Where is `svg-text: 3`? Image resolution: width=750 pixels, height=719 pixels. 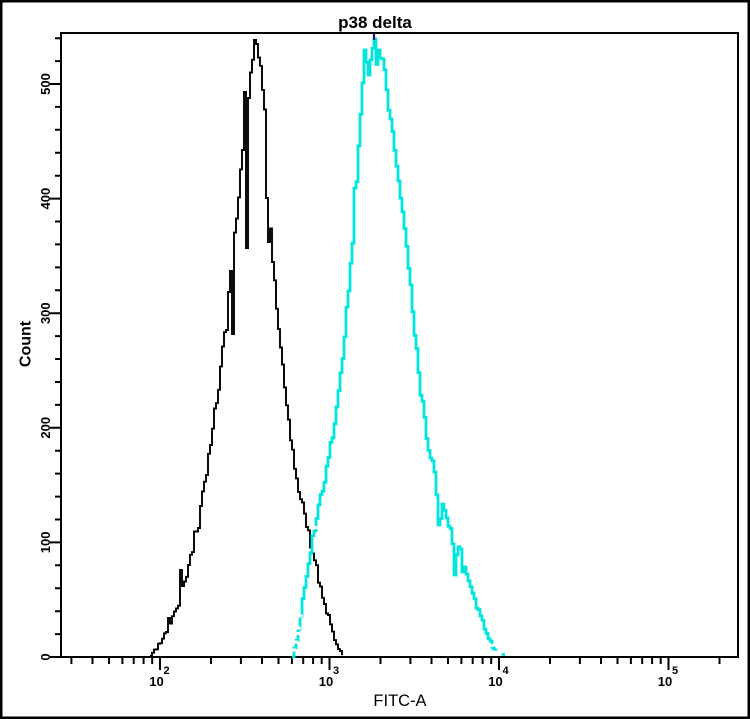
svg-text: 3 is located at coordinates (336, 671).